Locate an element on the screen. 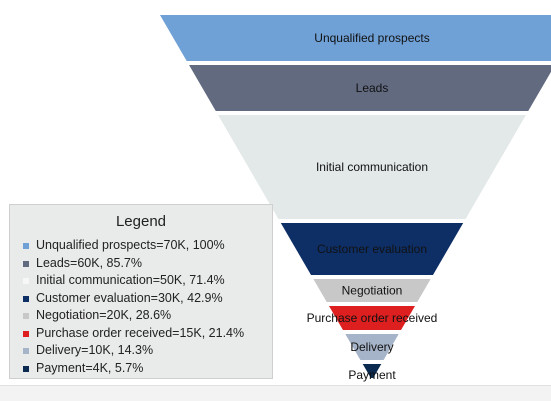 The image size is (551, 401). legend-title: Legend is located at coordinates (141, 221).